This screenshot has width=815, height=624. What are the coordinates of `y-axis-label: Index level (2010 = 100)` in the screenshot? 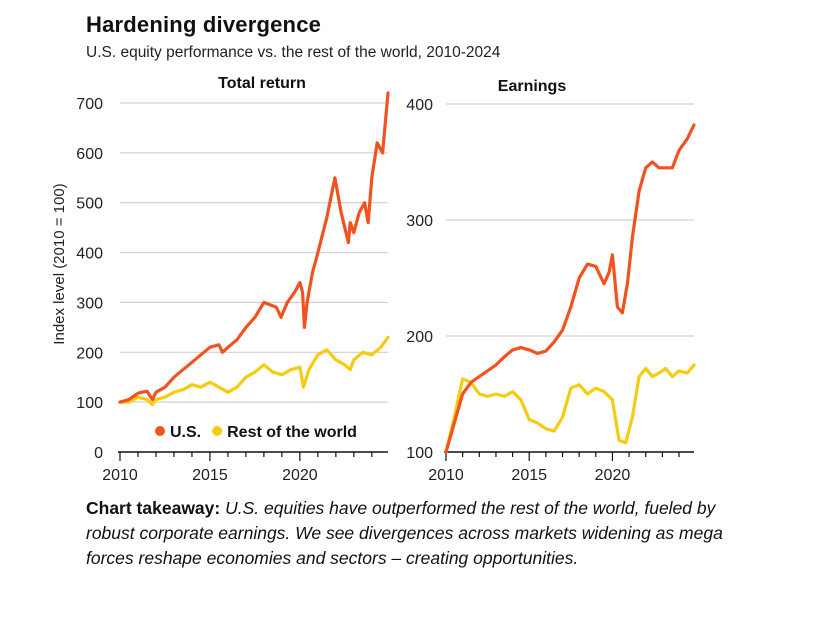 It's located at (59, 263).